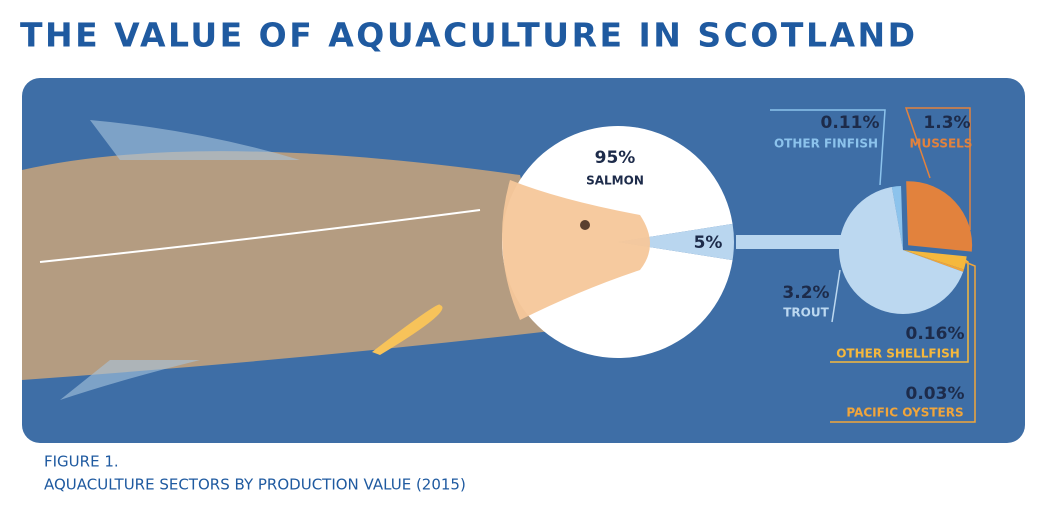  What do you see at coordinates (806, 313) in the screenshot?
I see `category-label: TROUT` at bounding box center [806, 313].